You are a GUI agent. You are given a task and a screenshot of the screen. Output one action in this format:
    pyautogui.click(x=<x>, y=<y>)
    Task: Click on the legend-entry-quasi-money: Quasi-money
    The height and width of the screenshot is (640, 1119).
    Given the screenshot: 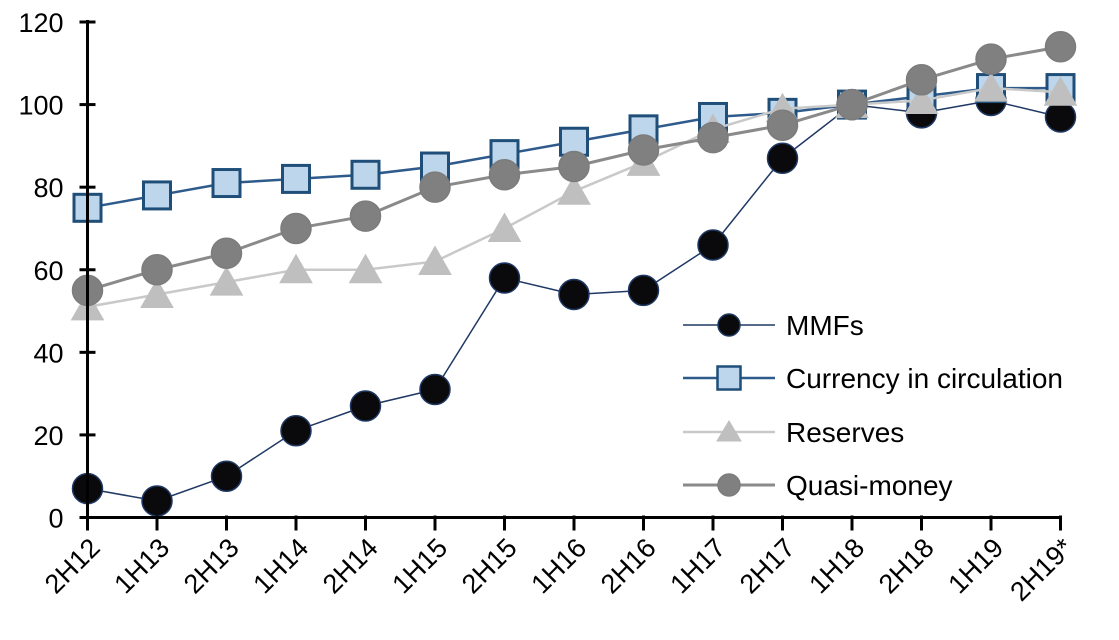 What is the action you would take?
    pyautogui.click(x=818, y=485)
    